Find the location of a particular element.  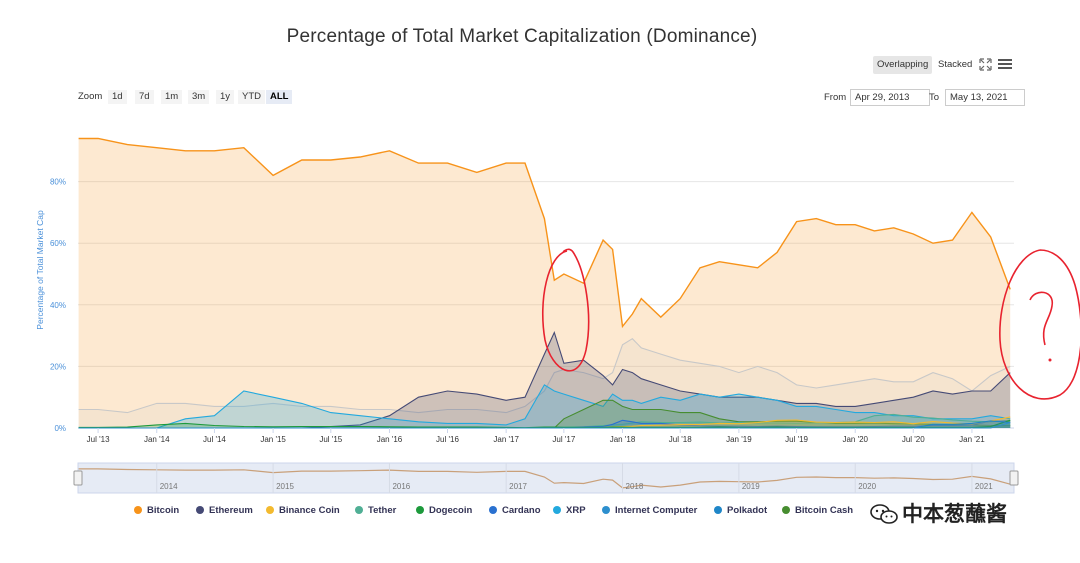

legend-item-tether: Tether is located at coordinates (375, 511).